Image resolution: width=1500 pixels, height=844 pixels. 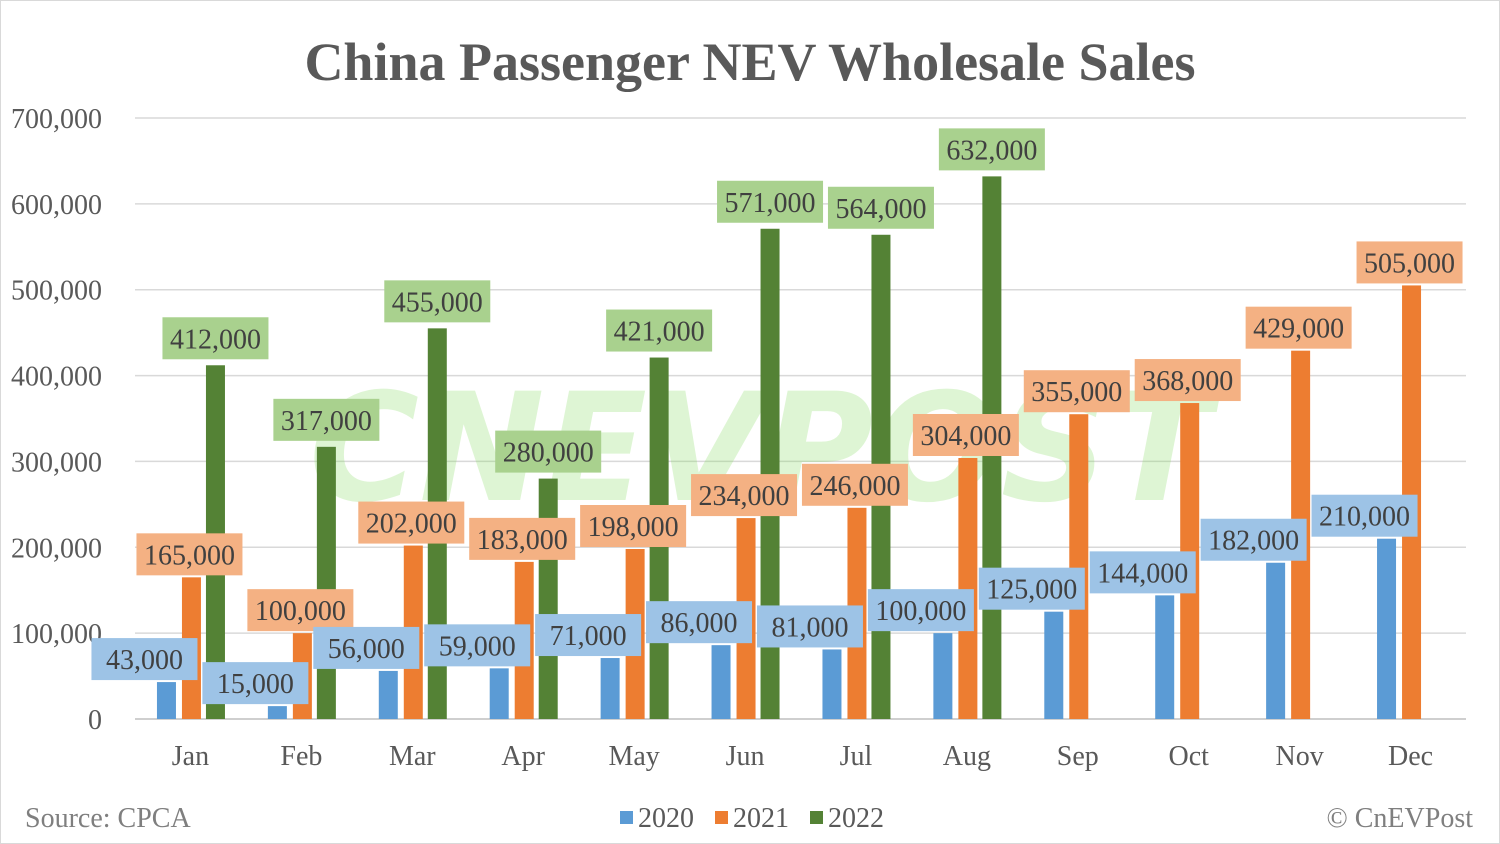 I want to click on bar-2022-jun, so click(x=770, y=473).